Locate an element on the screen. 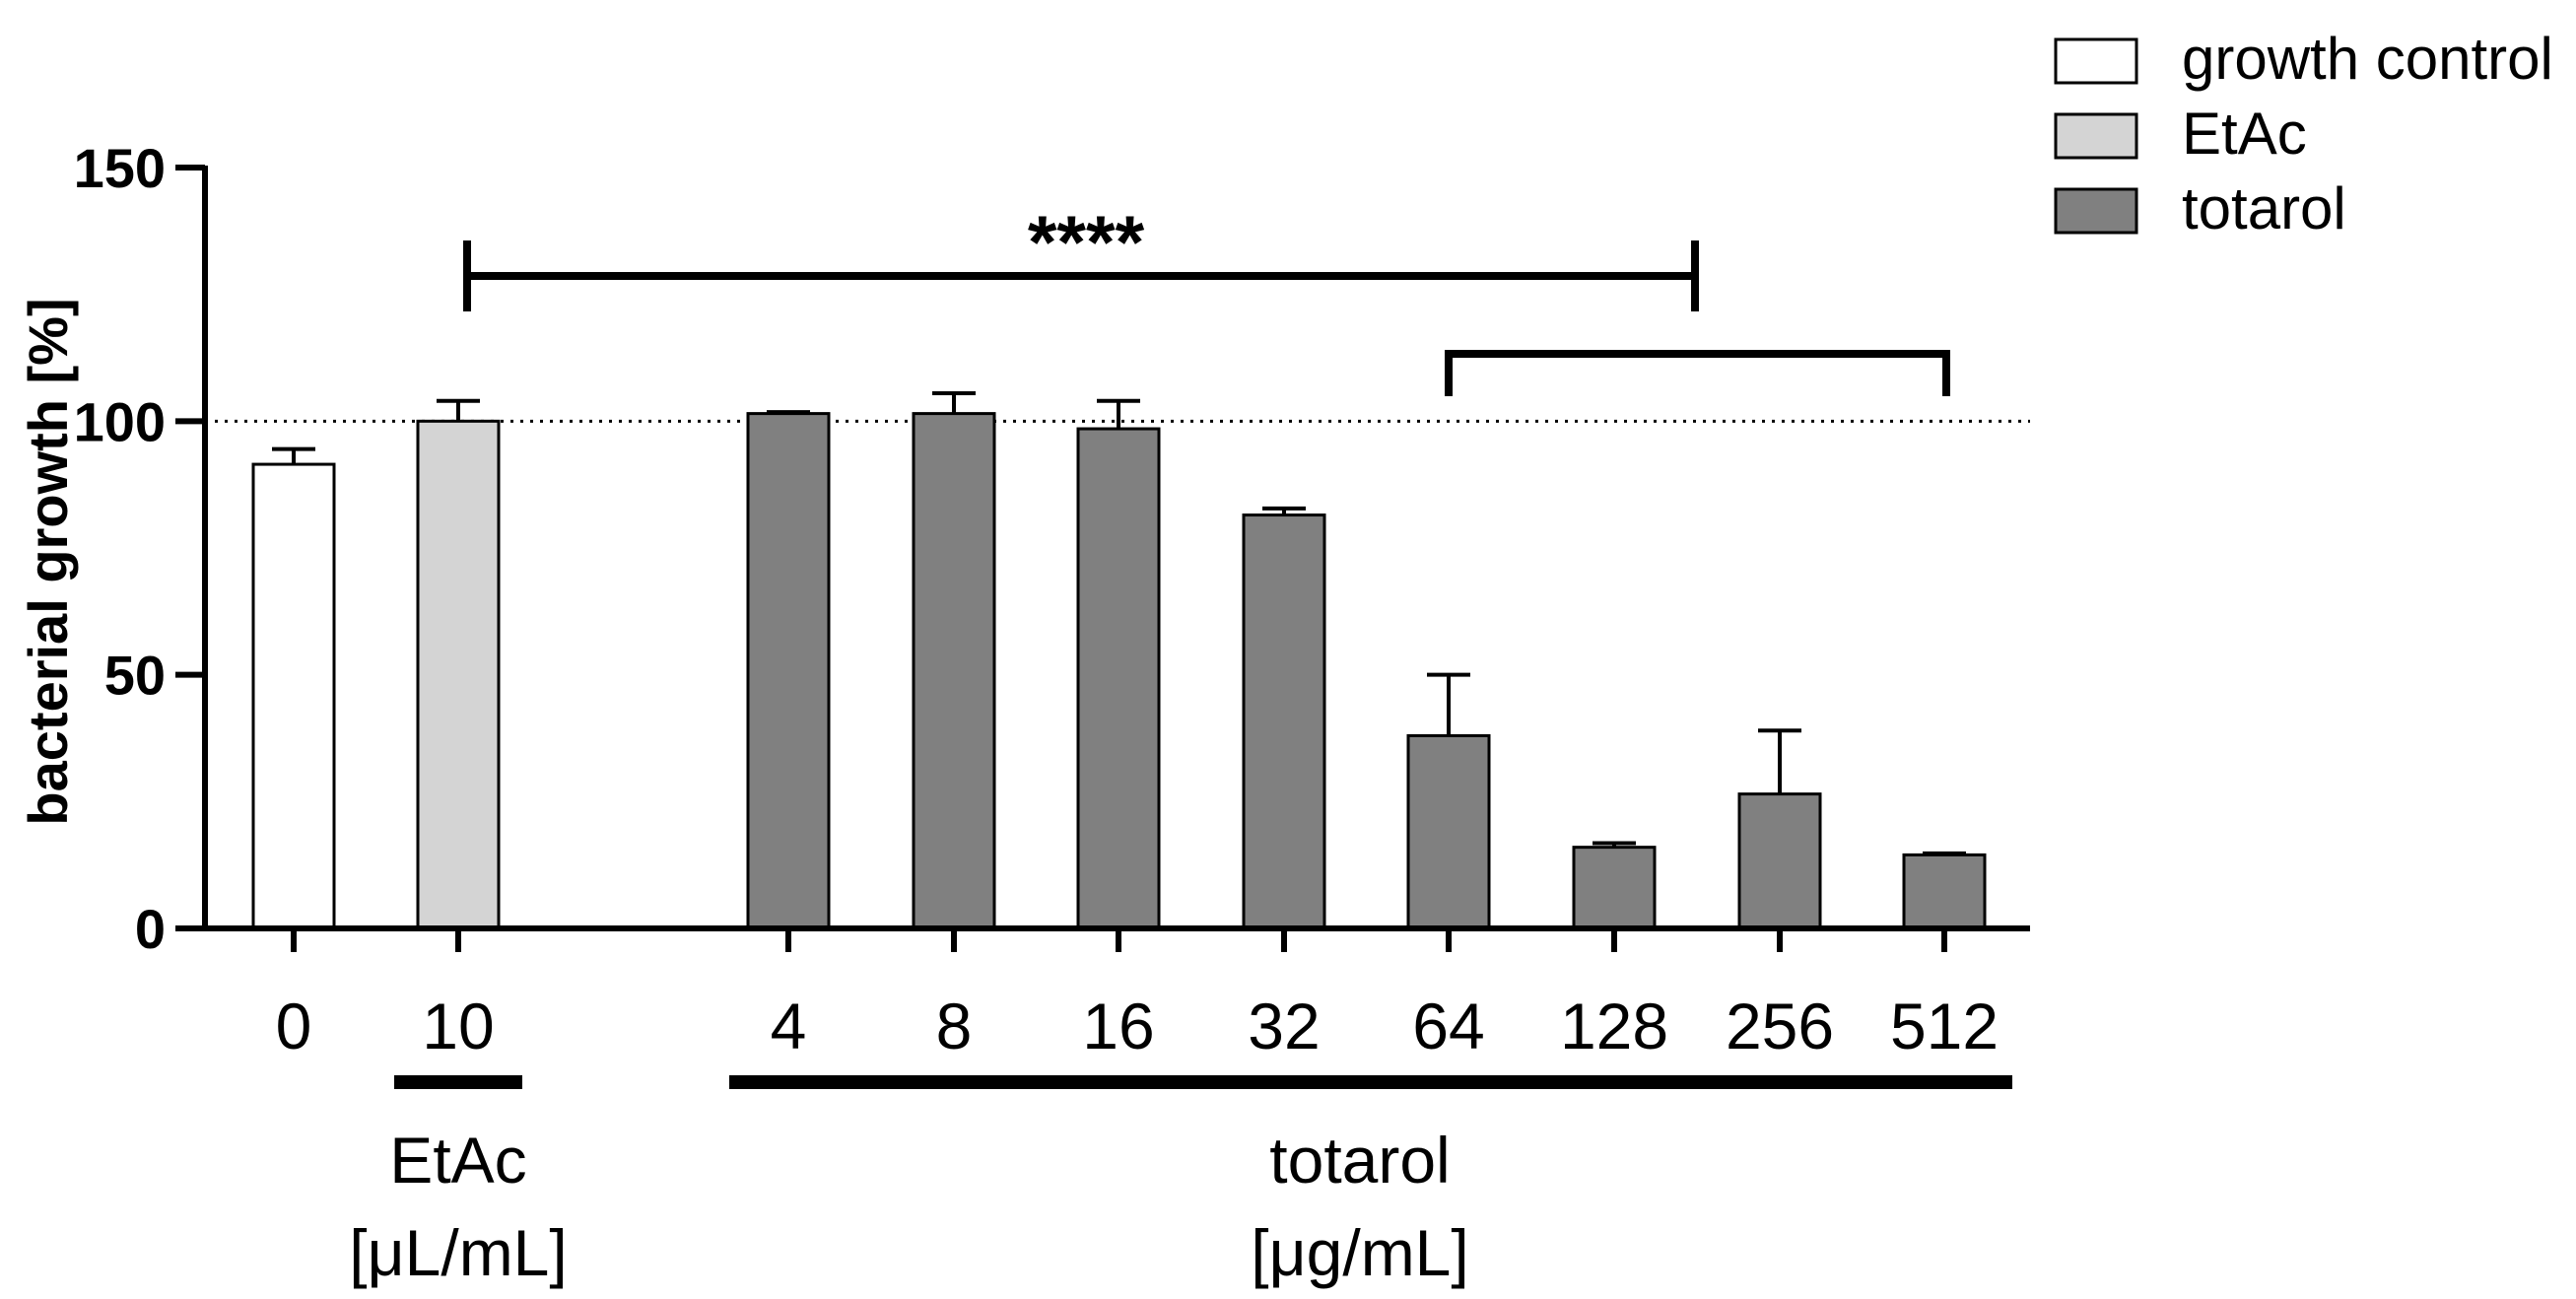  group-label: totarol is located at coordinates (1359, 1160).